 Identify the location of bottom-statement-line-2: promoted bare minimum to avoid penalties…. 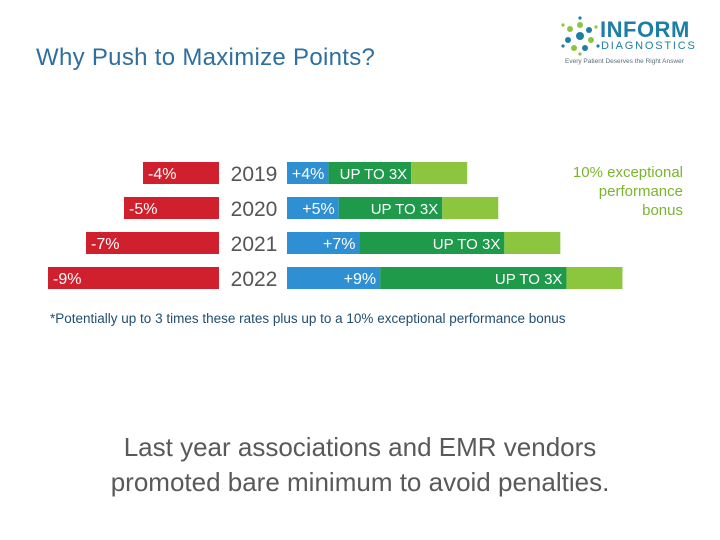
(360, 482).